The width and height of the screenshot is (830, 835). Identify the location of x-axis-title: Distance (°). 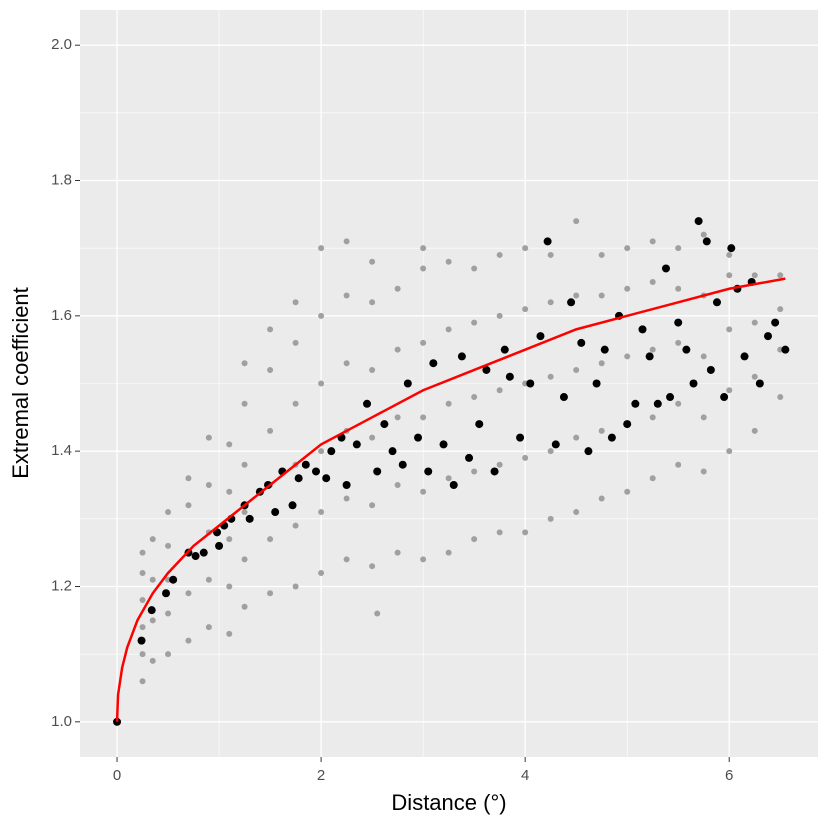
(448, 802).